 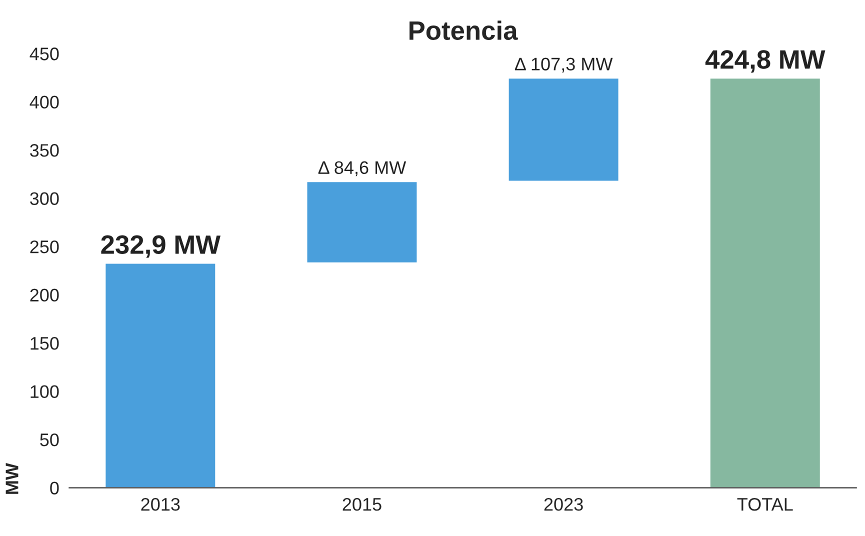 What do you see at coordinates (44, 247) in the screenshot?
I see `y-tick-label: 250` at bounding box center [44, 247].